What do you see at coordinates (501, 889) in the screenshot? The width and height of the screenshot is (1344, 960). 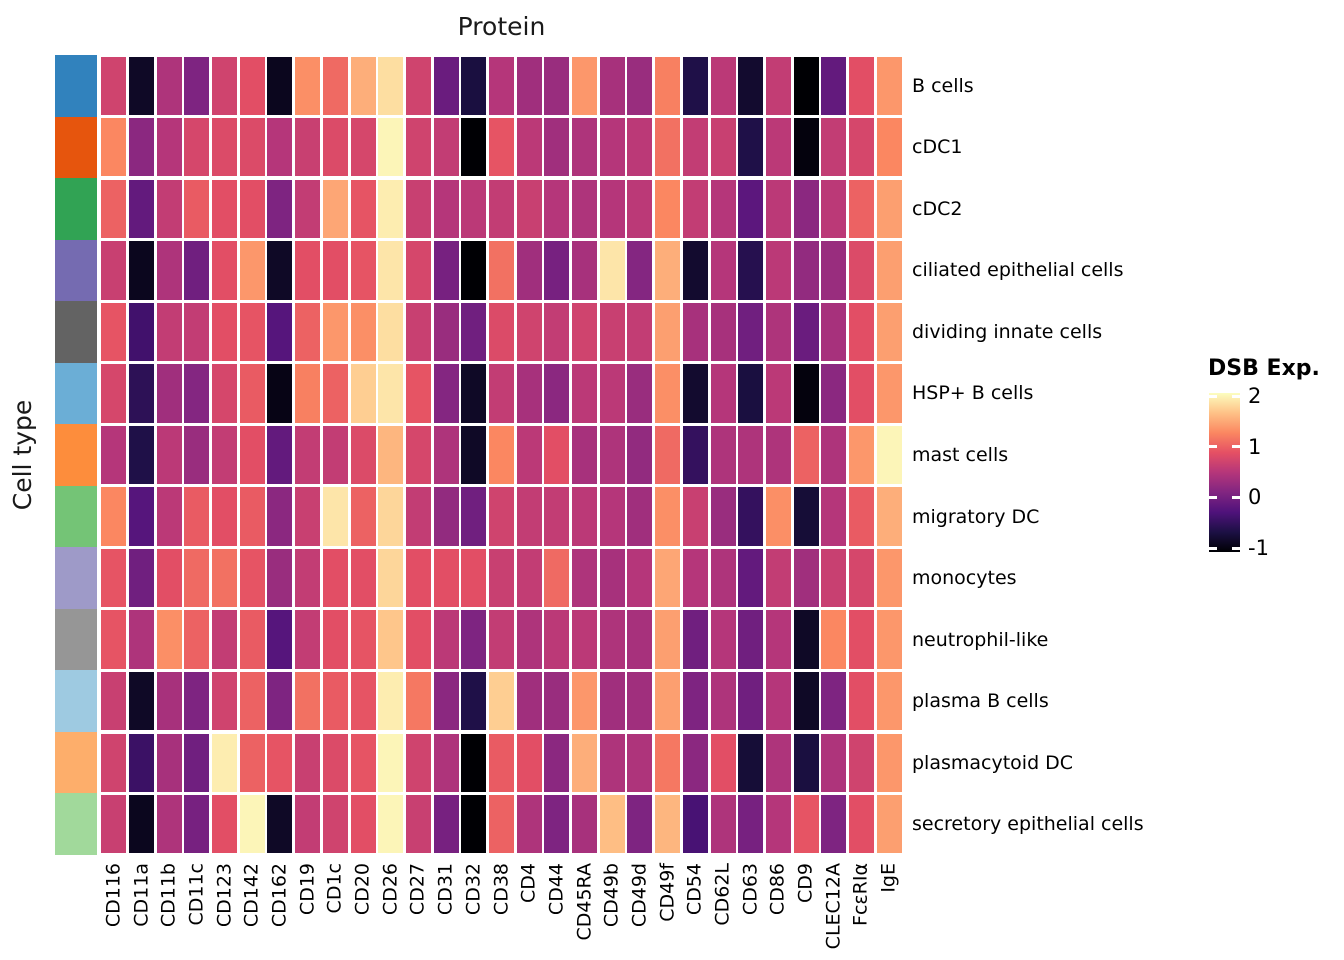 I see `column-label: CD38` at bounding box center [501, 889].